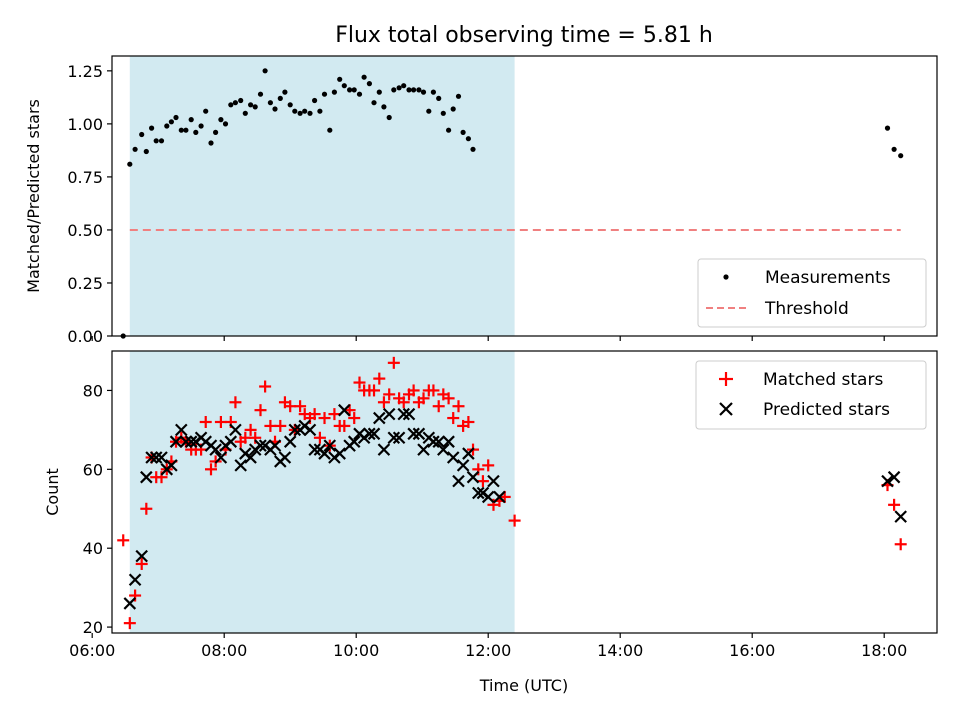 This screenshot has height=720, width=960. What do you see at coordinates (85, 283) in the screenshot?
I see `y-tick-label: 0.25` at bounding box center [85, 283].